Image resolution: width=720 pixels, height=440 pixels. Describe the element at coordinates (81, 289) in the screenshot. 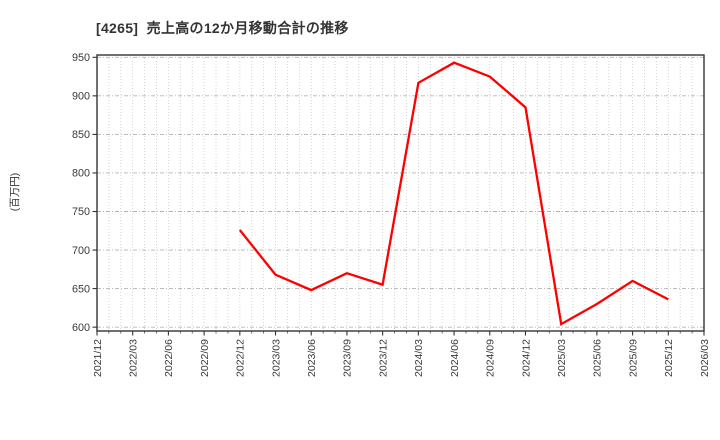

I see `svg-text: 650` at that location.